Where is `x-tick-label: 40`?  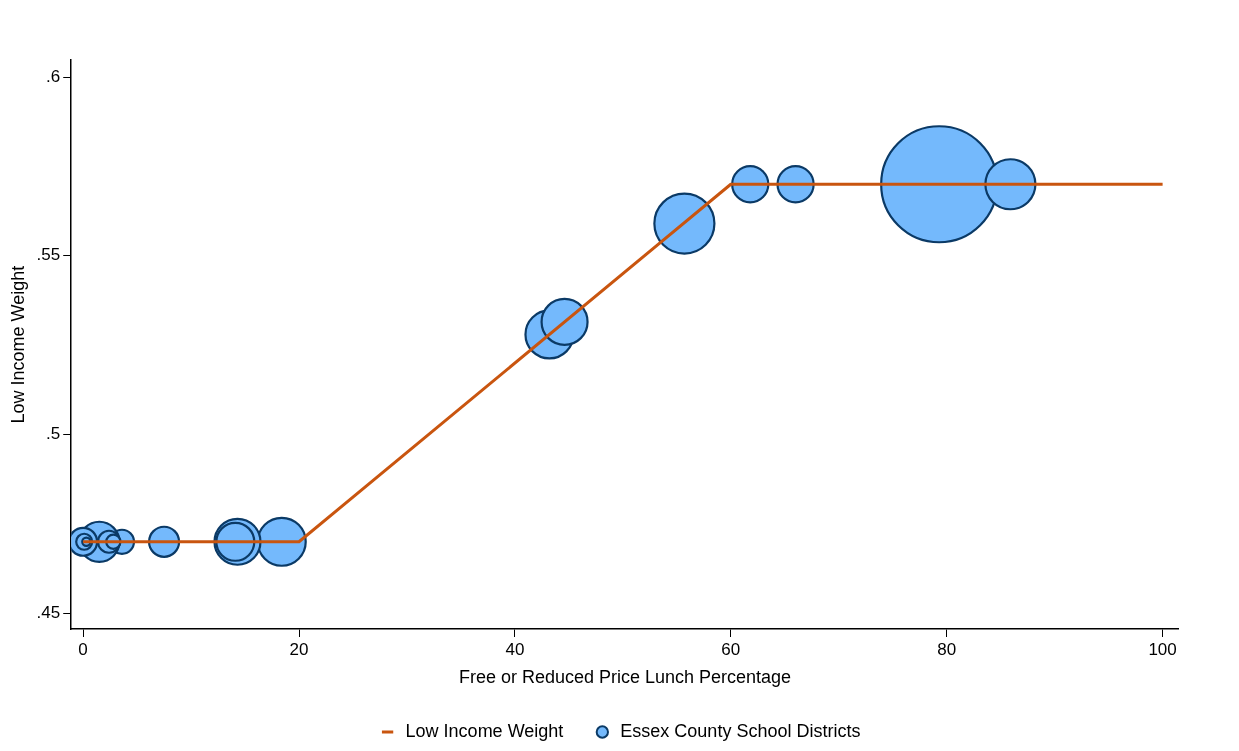
x-tick-label: 40 is located at coordinates (515, 649).